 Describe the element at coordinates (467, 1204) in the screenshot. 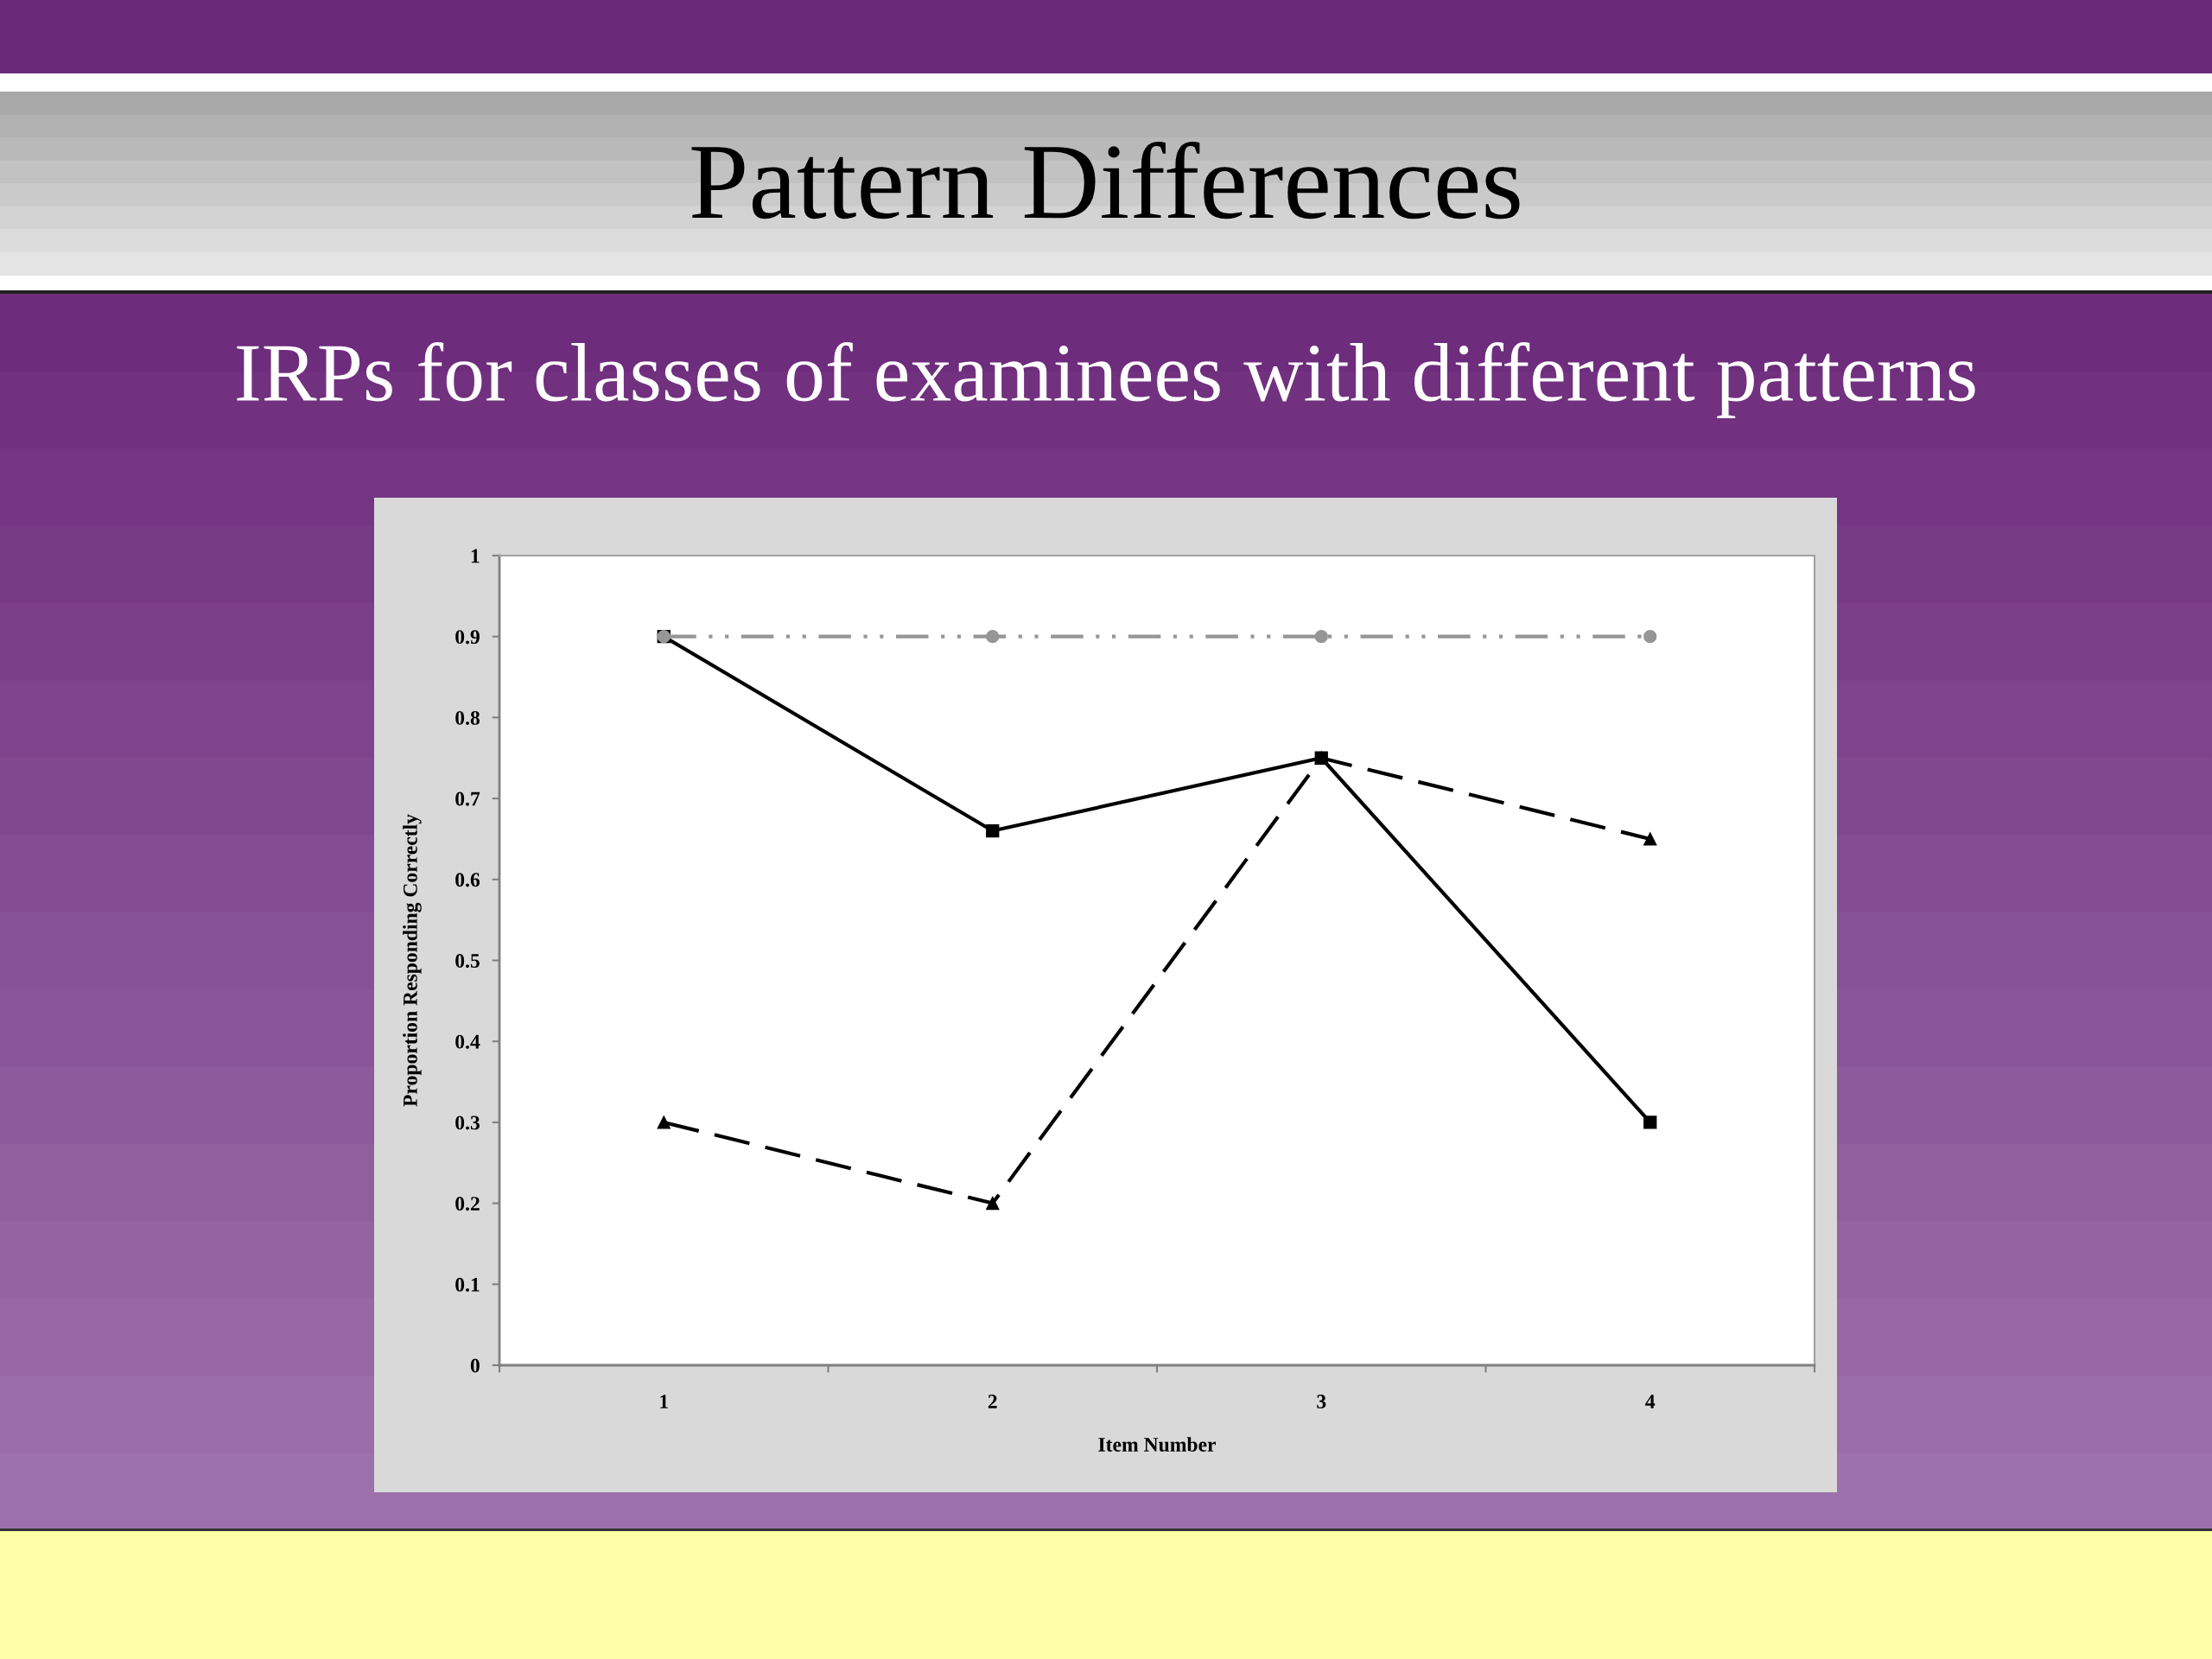

I see `y-tick-label: 0.2` at that location.